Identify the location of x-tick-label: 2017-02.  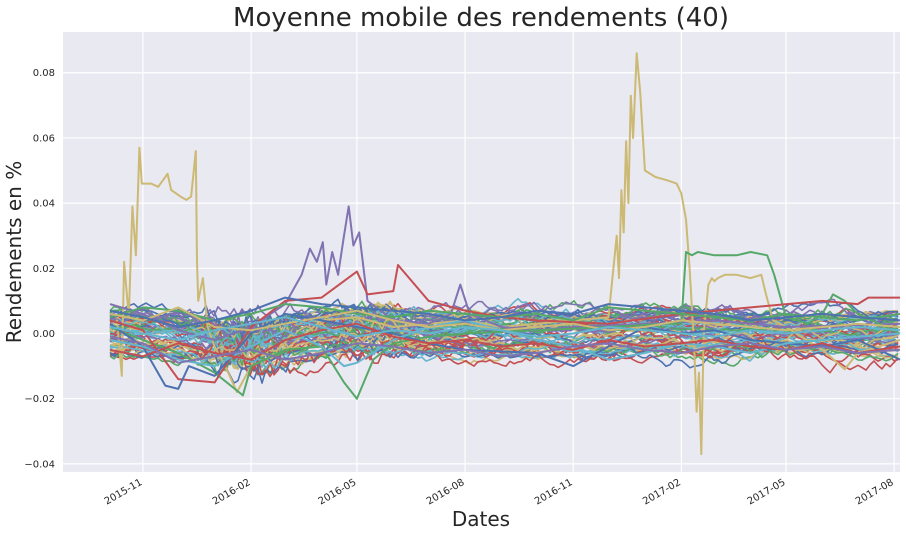
(662, 492).